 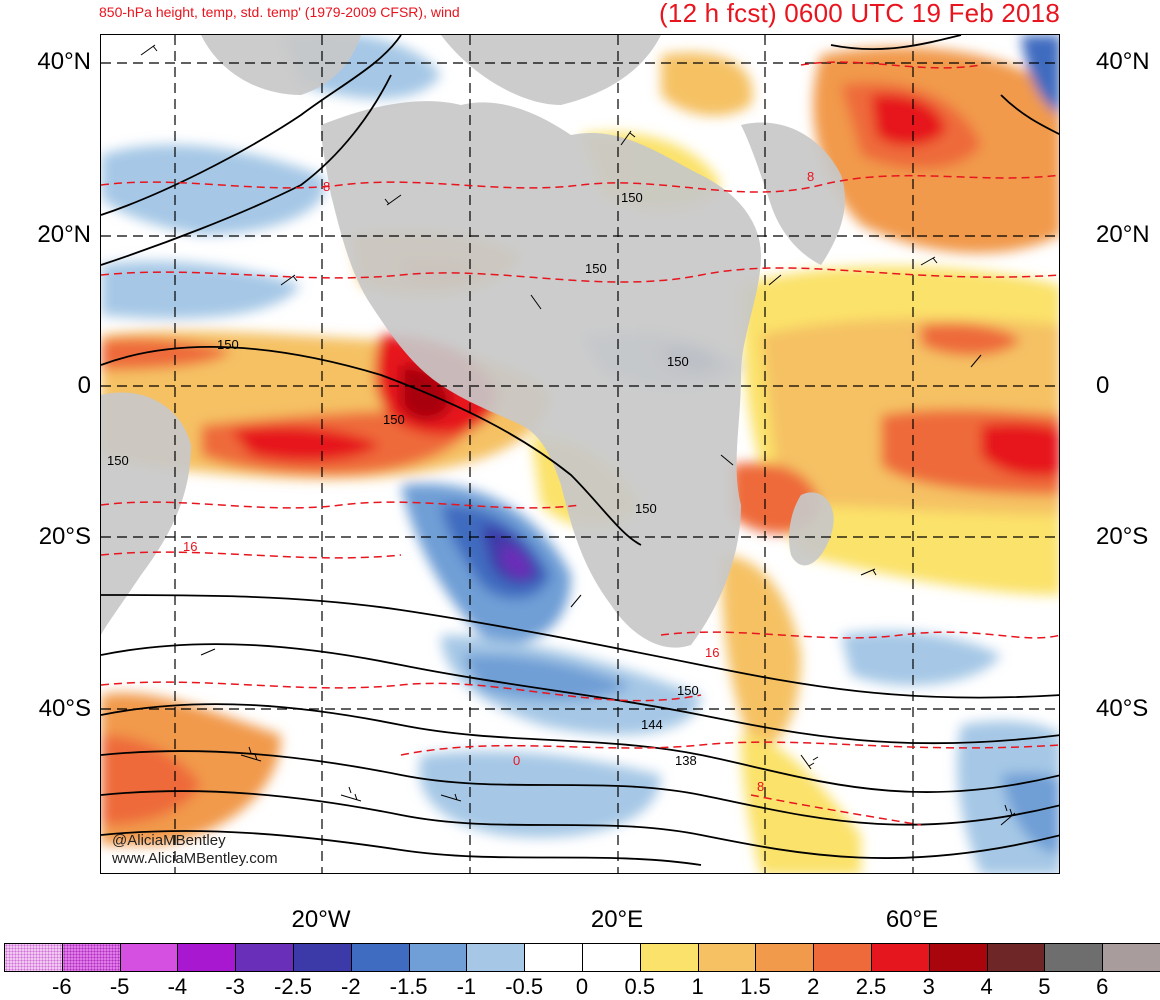 What do you see at coordinates (466, 986) in the screenshot?
I see `colorbar-tick-label: -1` at bounding box center [466, 986].